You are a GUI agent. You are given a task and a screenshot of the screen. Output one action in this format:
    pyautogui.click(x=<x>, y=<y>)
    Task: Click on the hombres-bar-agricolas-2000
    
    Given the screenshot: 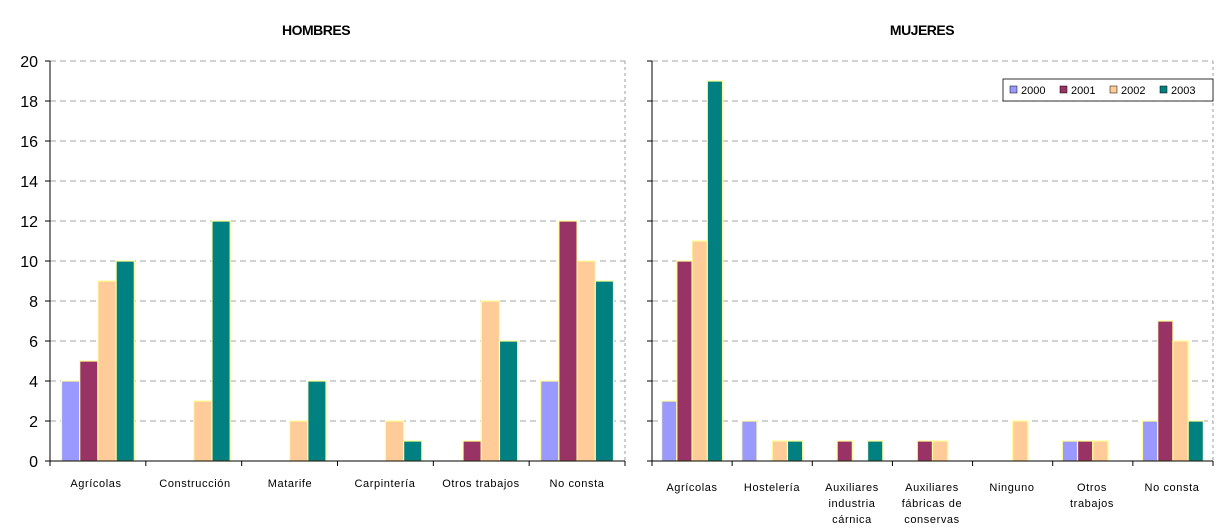 What is the action you would take?
    pyautogui.click(x=70, y=421)
    